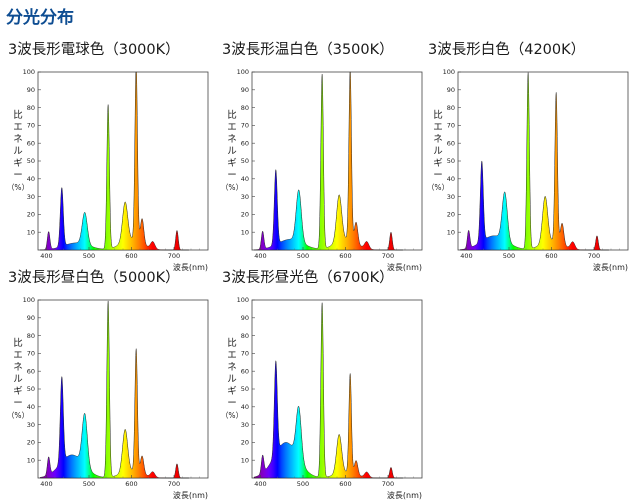 Image resolution: width=640 pixels, height=503 pixels. What do you see at coordinates (308, 50) in the screenshot?
I see `chart-title: 3波長形温白色（3500K）` at bounding box center [308, 50].